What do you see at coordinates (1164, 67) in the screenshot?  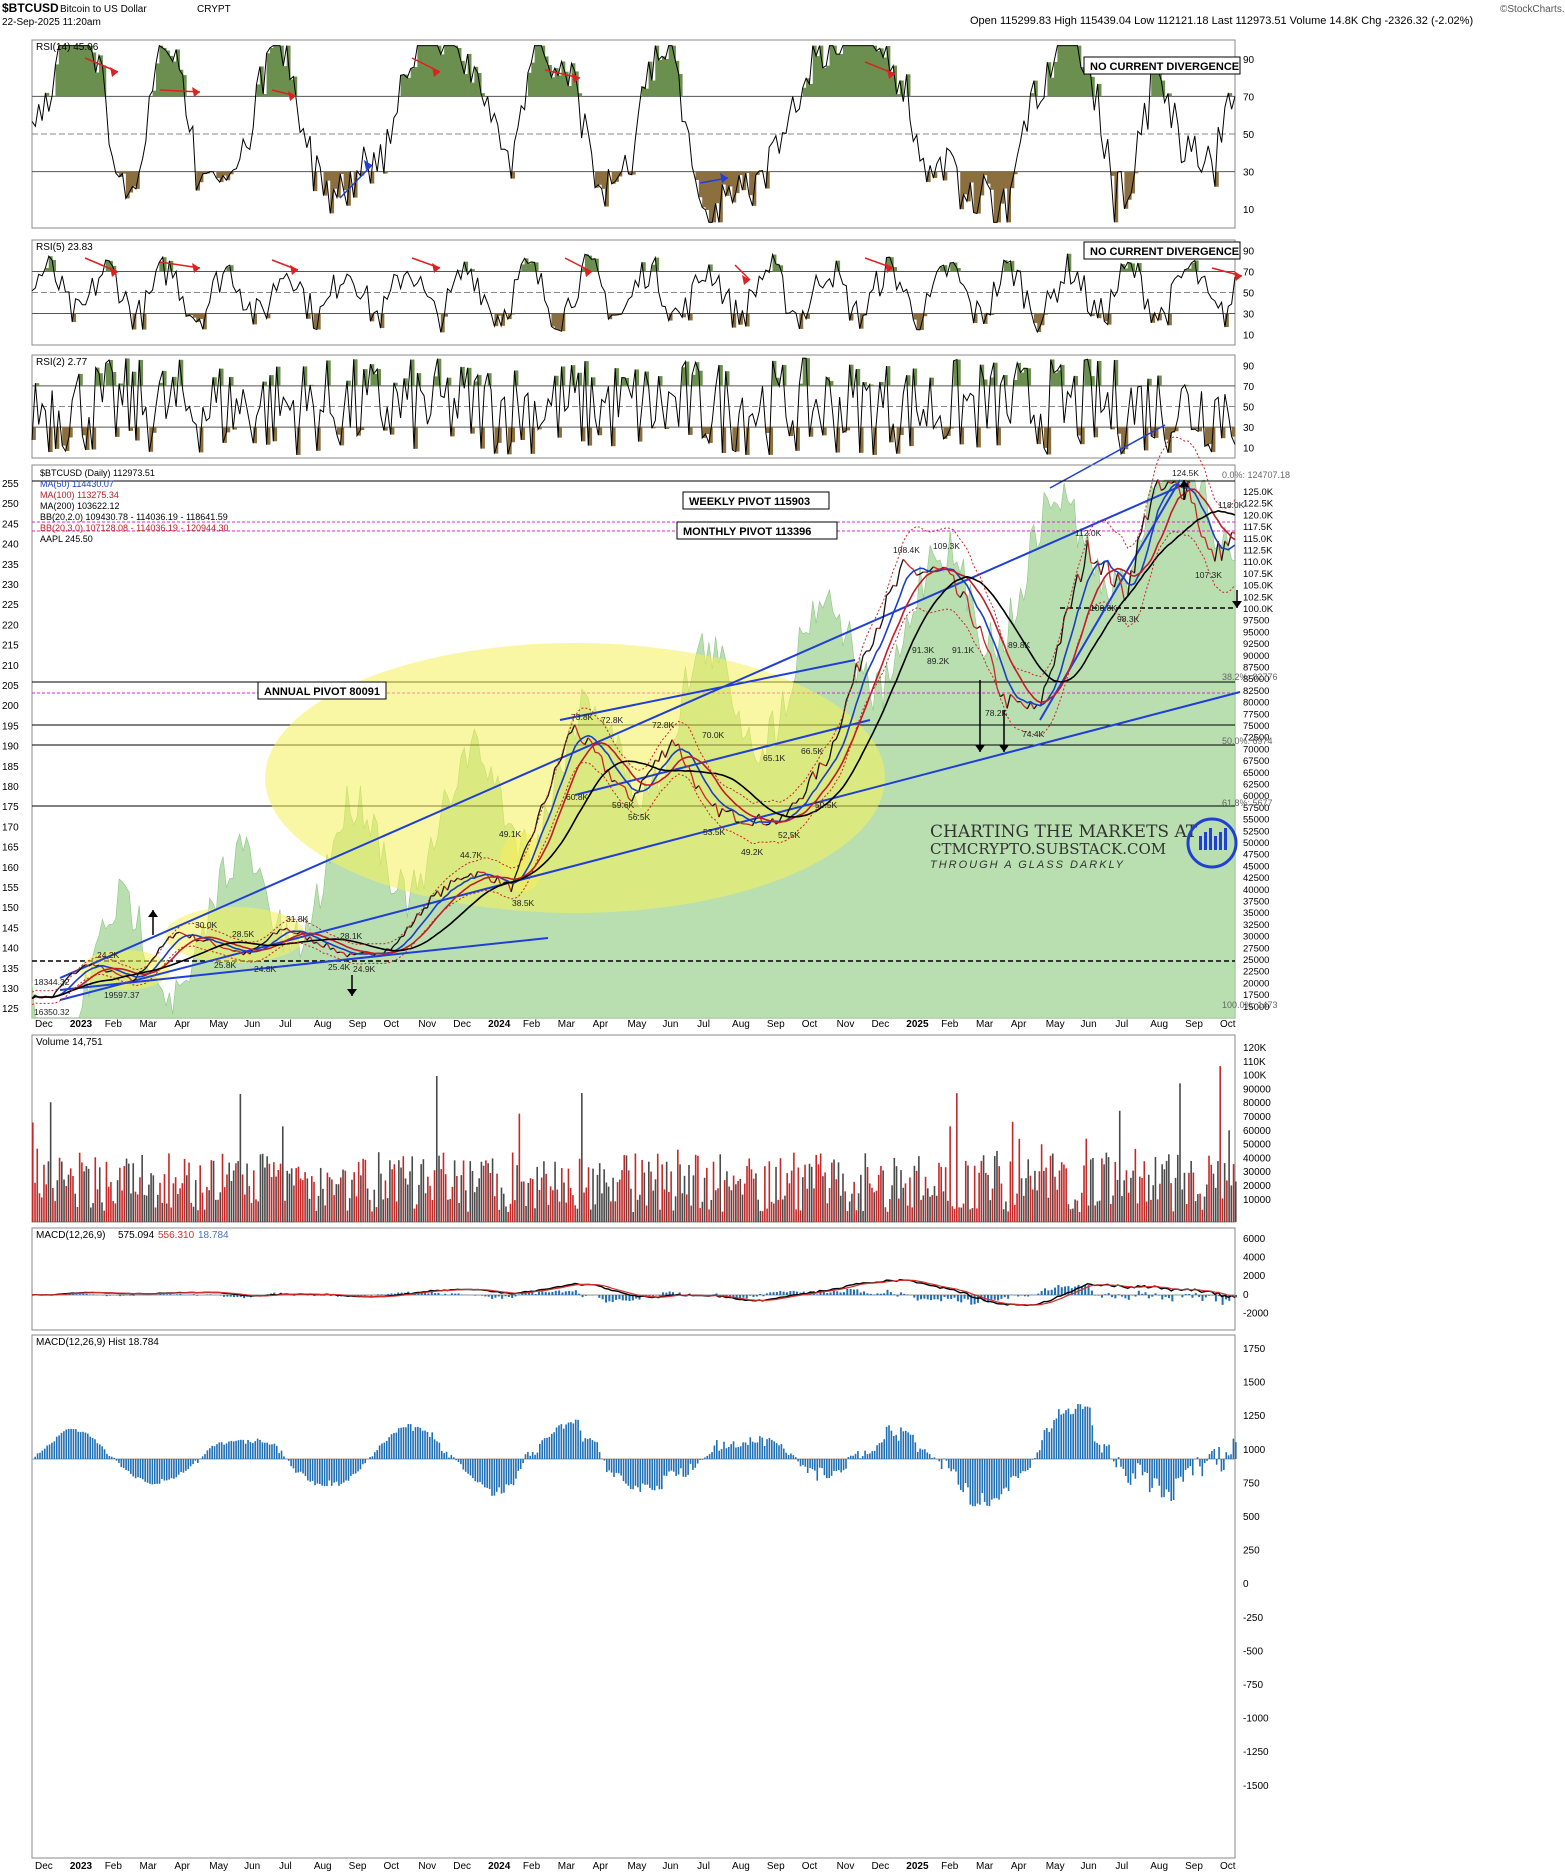 I see `rsi14-annotation: NO CURRENT DIVERGENCE` at bounding box center [1164, 67].